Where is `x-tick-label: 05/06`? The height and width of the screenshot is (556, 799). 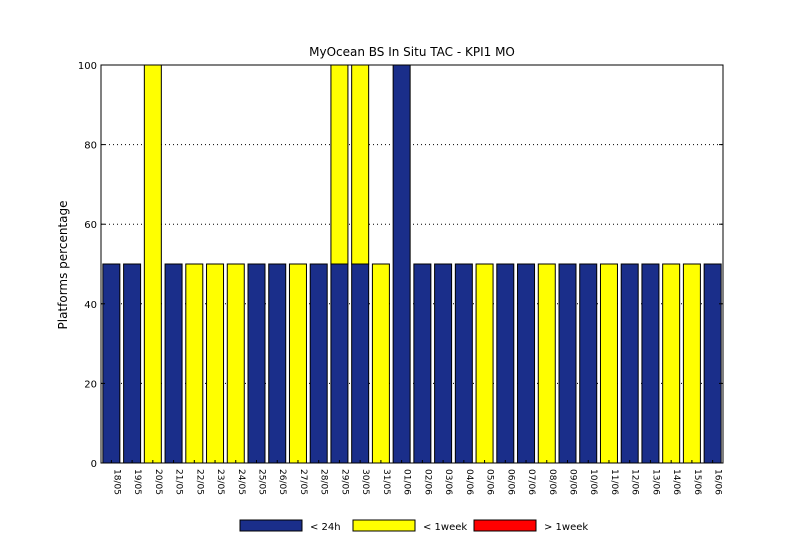 x-tick-label: 05/06 is located at coordinates (490, 482).